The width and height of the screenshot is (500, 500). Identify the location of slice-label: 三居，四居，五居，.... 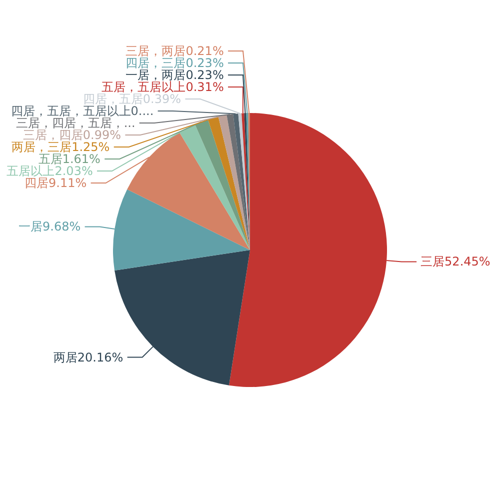
(76, 123).